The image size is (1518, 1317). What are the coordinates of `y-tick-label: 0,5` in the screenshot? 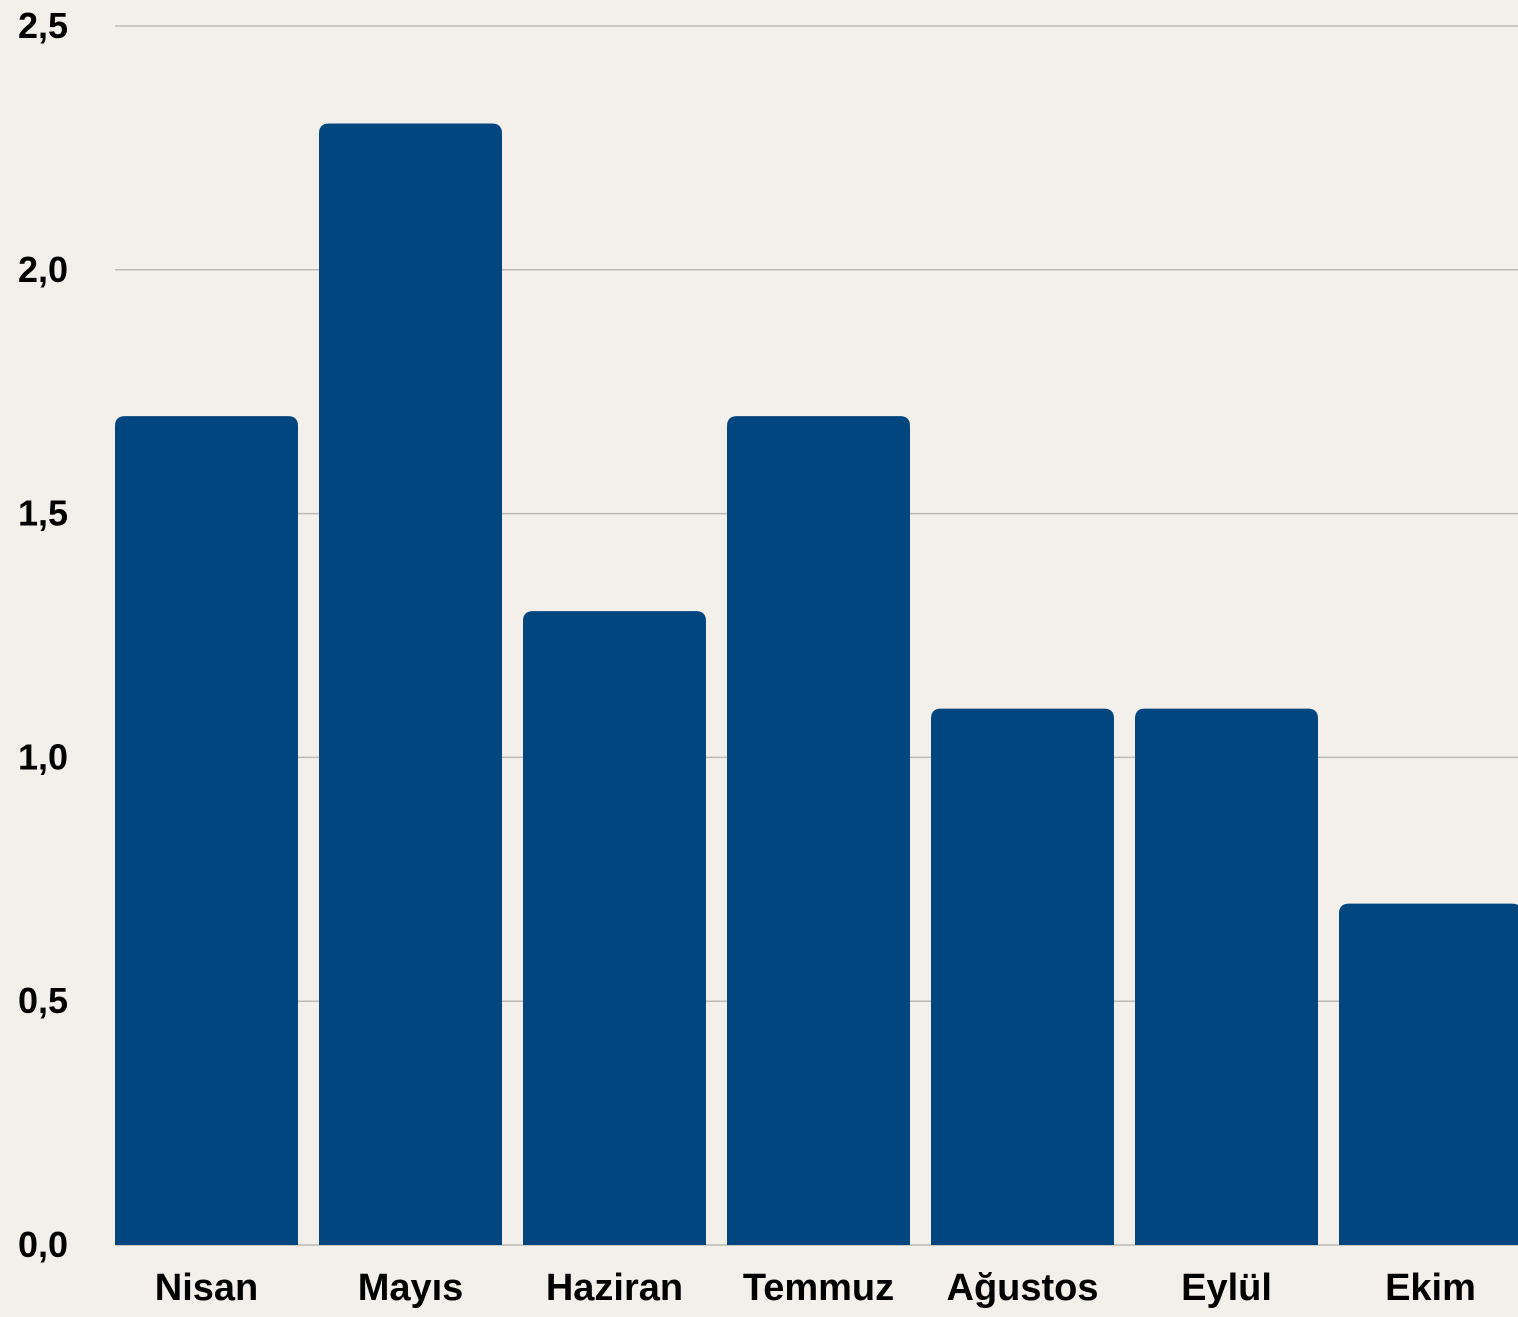 It's located at (43, 1000).